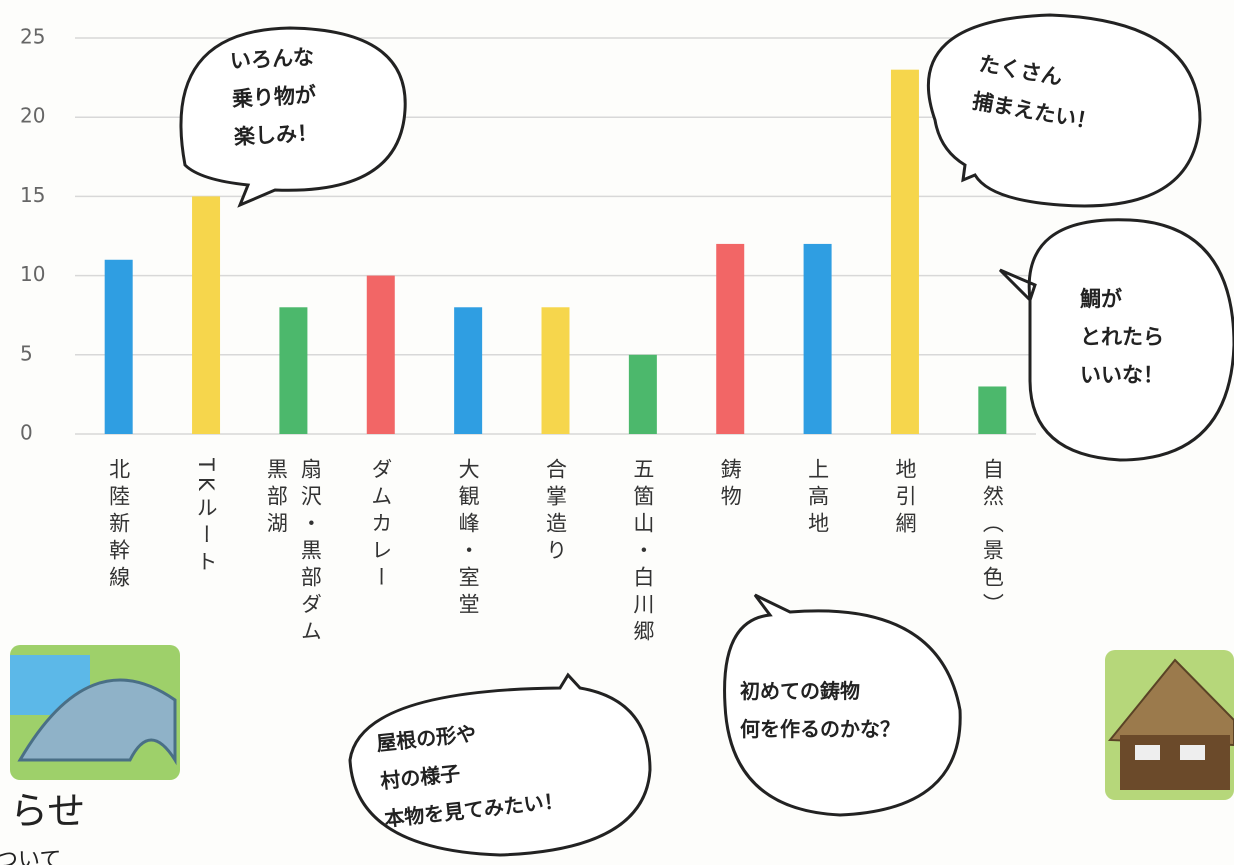  What do you see at coordinates (274, 97) in the screenshot?
I see `speech-bubble-text: いろんな 乗り物が 楽しみ！` at bounding box center [274, 97].